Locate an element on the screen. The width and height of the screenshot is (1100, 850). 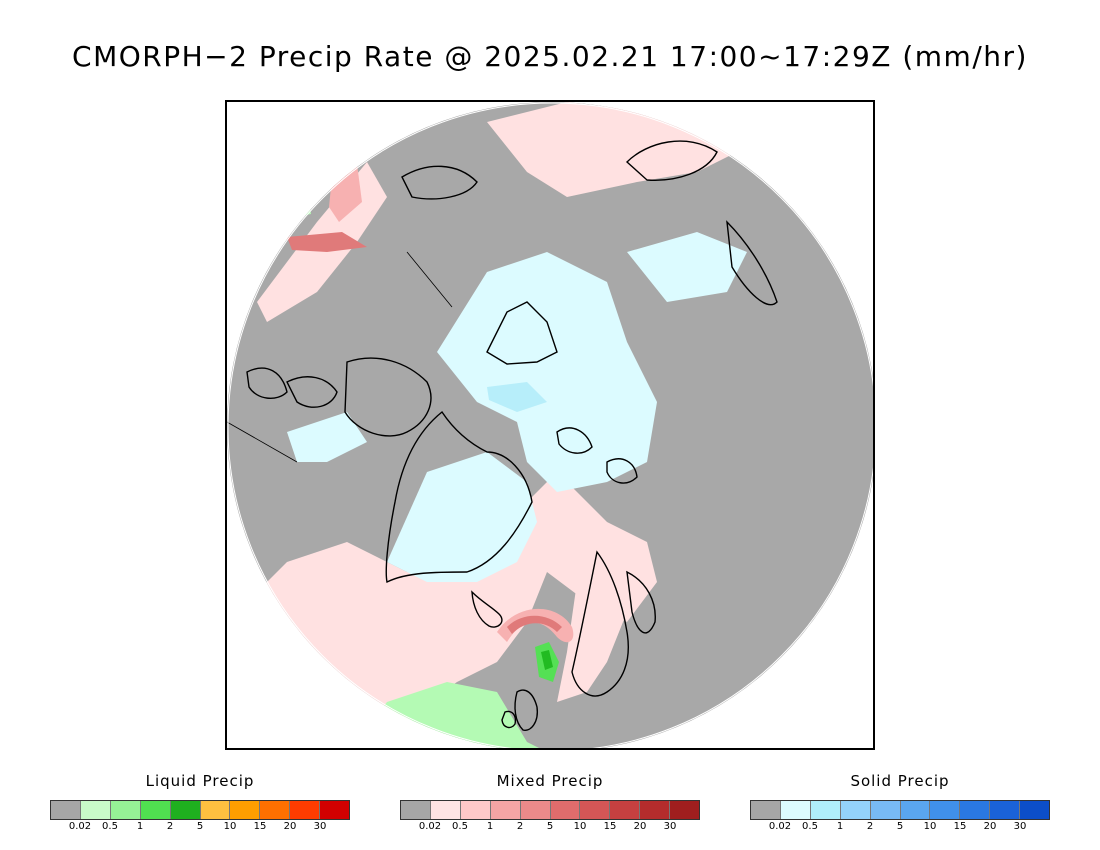
liquid-precip-core is located at coordinates (547, 660).